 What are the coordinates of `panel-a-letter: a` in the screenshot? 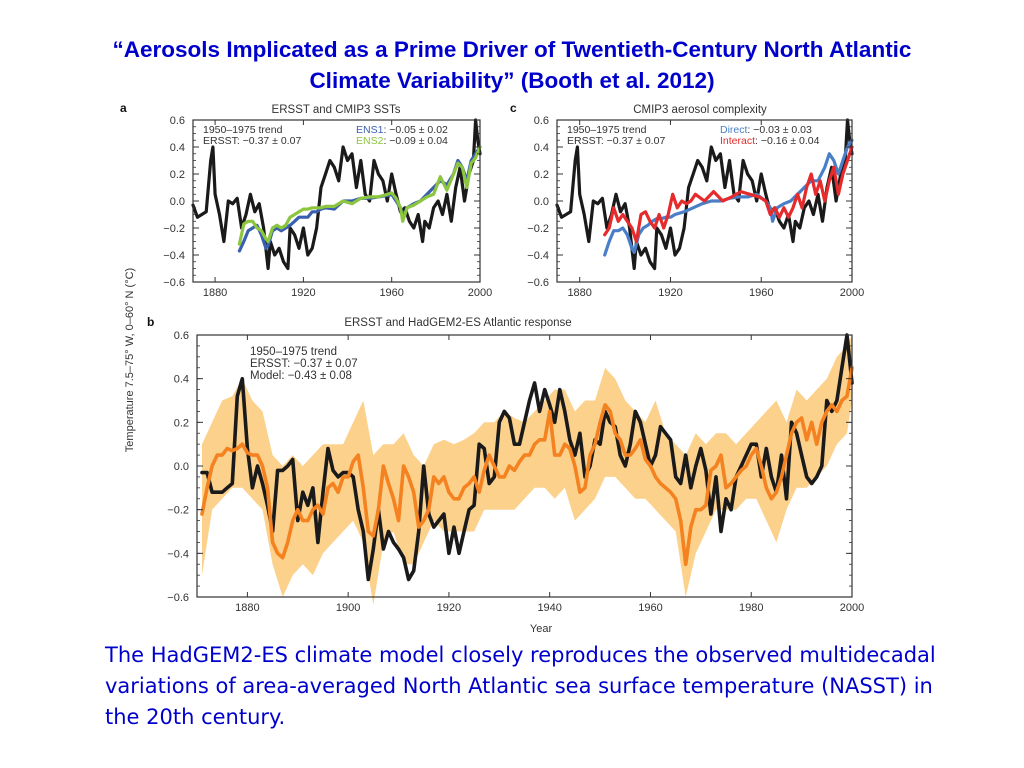 It's located at (123, 108).